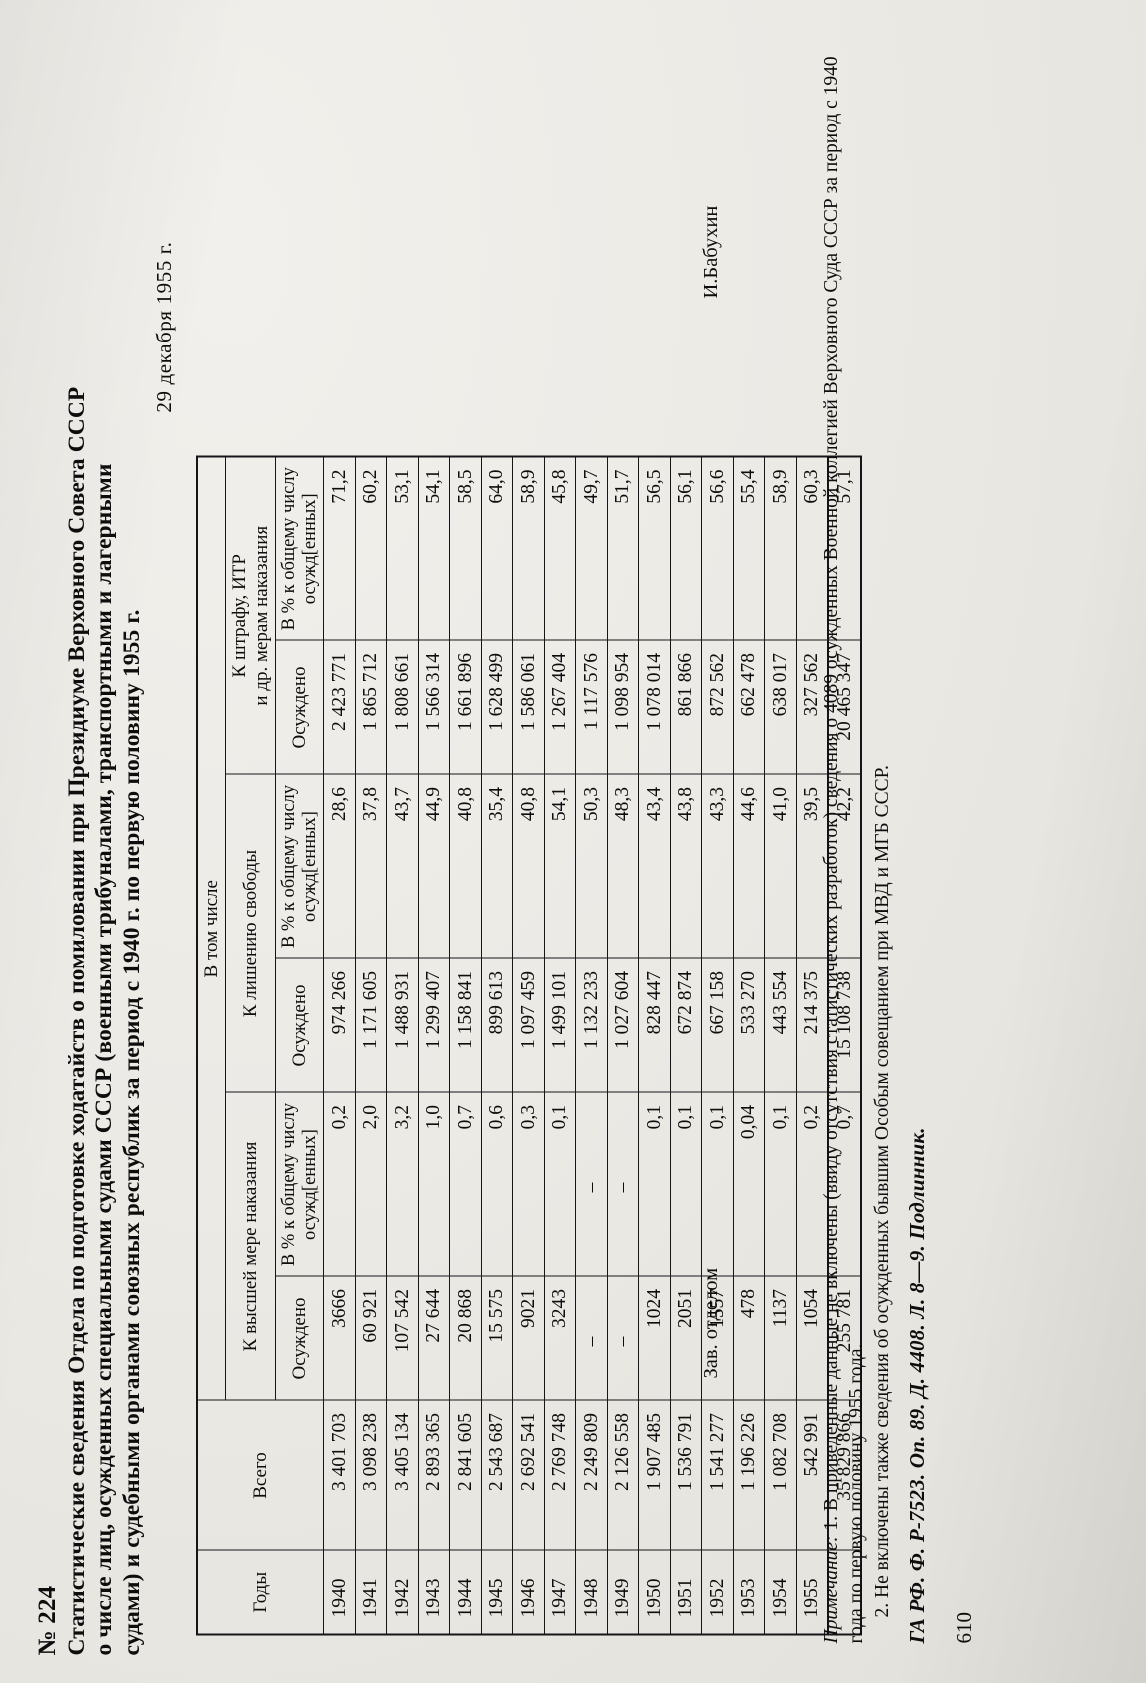 This screenshot has width=1146, height=1683. Describe the element at coordinates (623, 866) in the screenshot. I see `cell-imprisonment-percent: 48,3` at that location.